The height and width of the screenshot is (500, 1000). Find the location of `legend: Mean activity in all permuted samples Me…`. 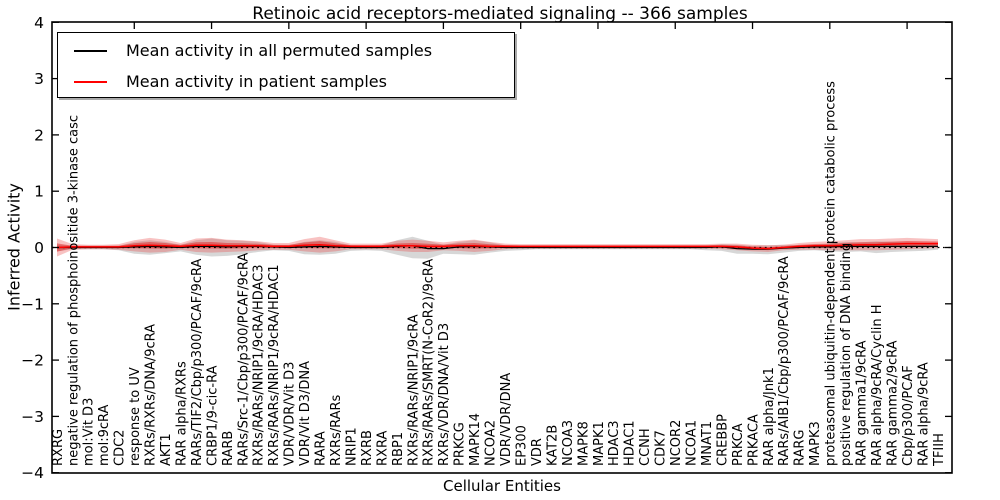

legend: Mean activity in all permuted samples Me… is located at coordinates (286, 65).